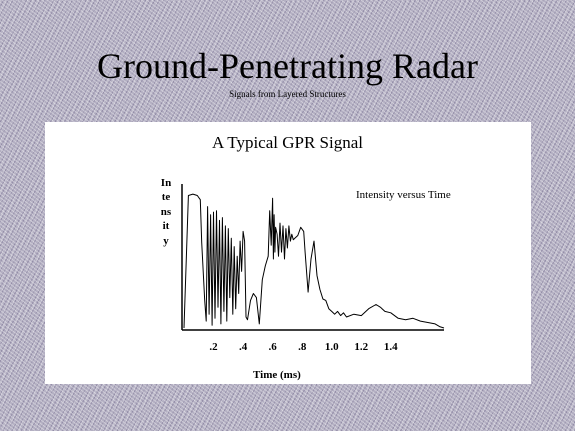 Image resolution: width=575 pixels, height=431 pixels. Describe the element at coordinates (287, 142) in the screenshot. I see `chart-title: A Typical GPR Signal` at that location.